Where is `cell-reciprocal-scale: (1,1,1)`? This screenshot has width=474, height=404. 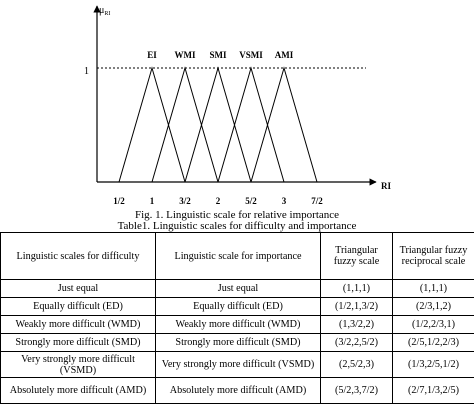
cell-reciprocal-scale: (1,1,1) is located at coordinates (433, 289).